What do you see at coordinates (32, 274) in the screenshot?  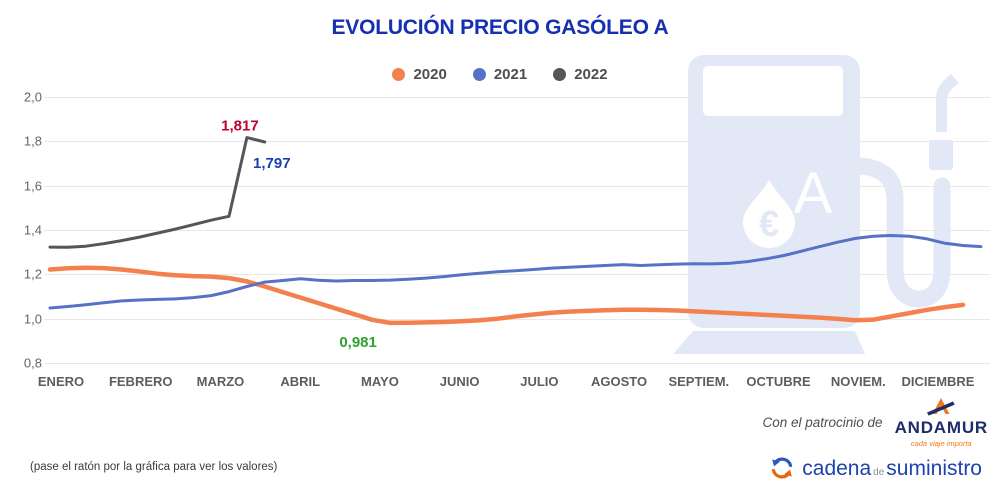 I see `y-axis-tick-label: 1,2` at bounding box center [32, 274].